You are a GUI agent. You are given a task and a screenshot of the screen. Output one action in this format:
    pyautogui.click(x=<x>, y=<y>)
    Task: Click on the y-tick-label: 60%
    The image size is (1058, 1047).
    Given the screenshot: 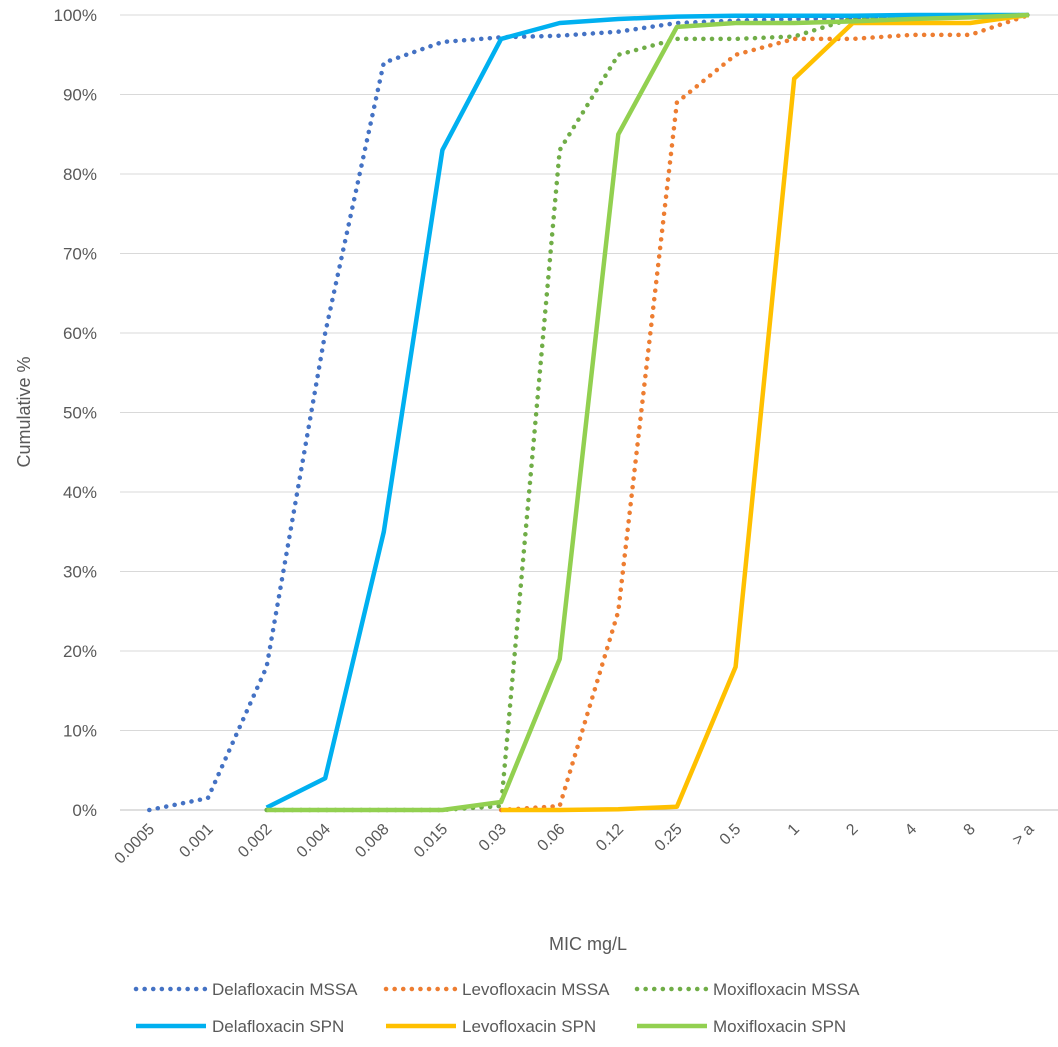 What is the action you would take?
    pyautogui.click(x=80, y=333)
    